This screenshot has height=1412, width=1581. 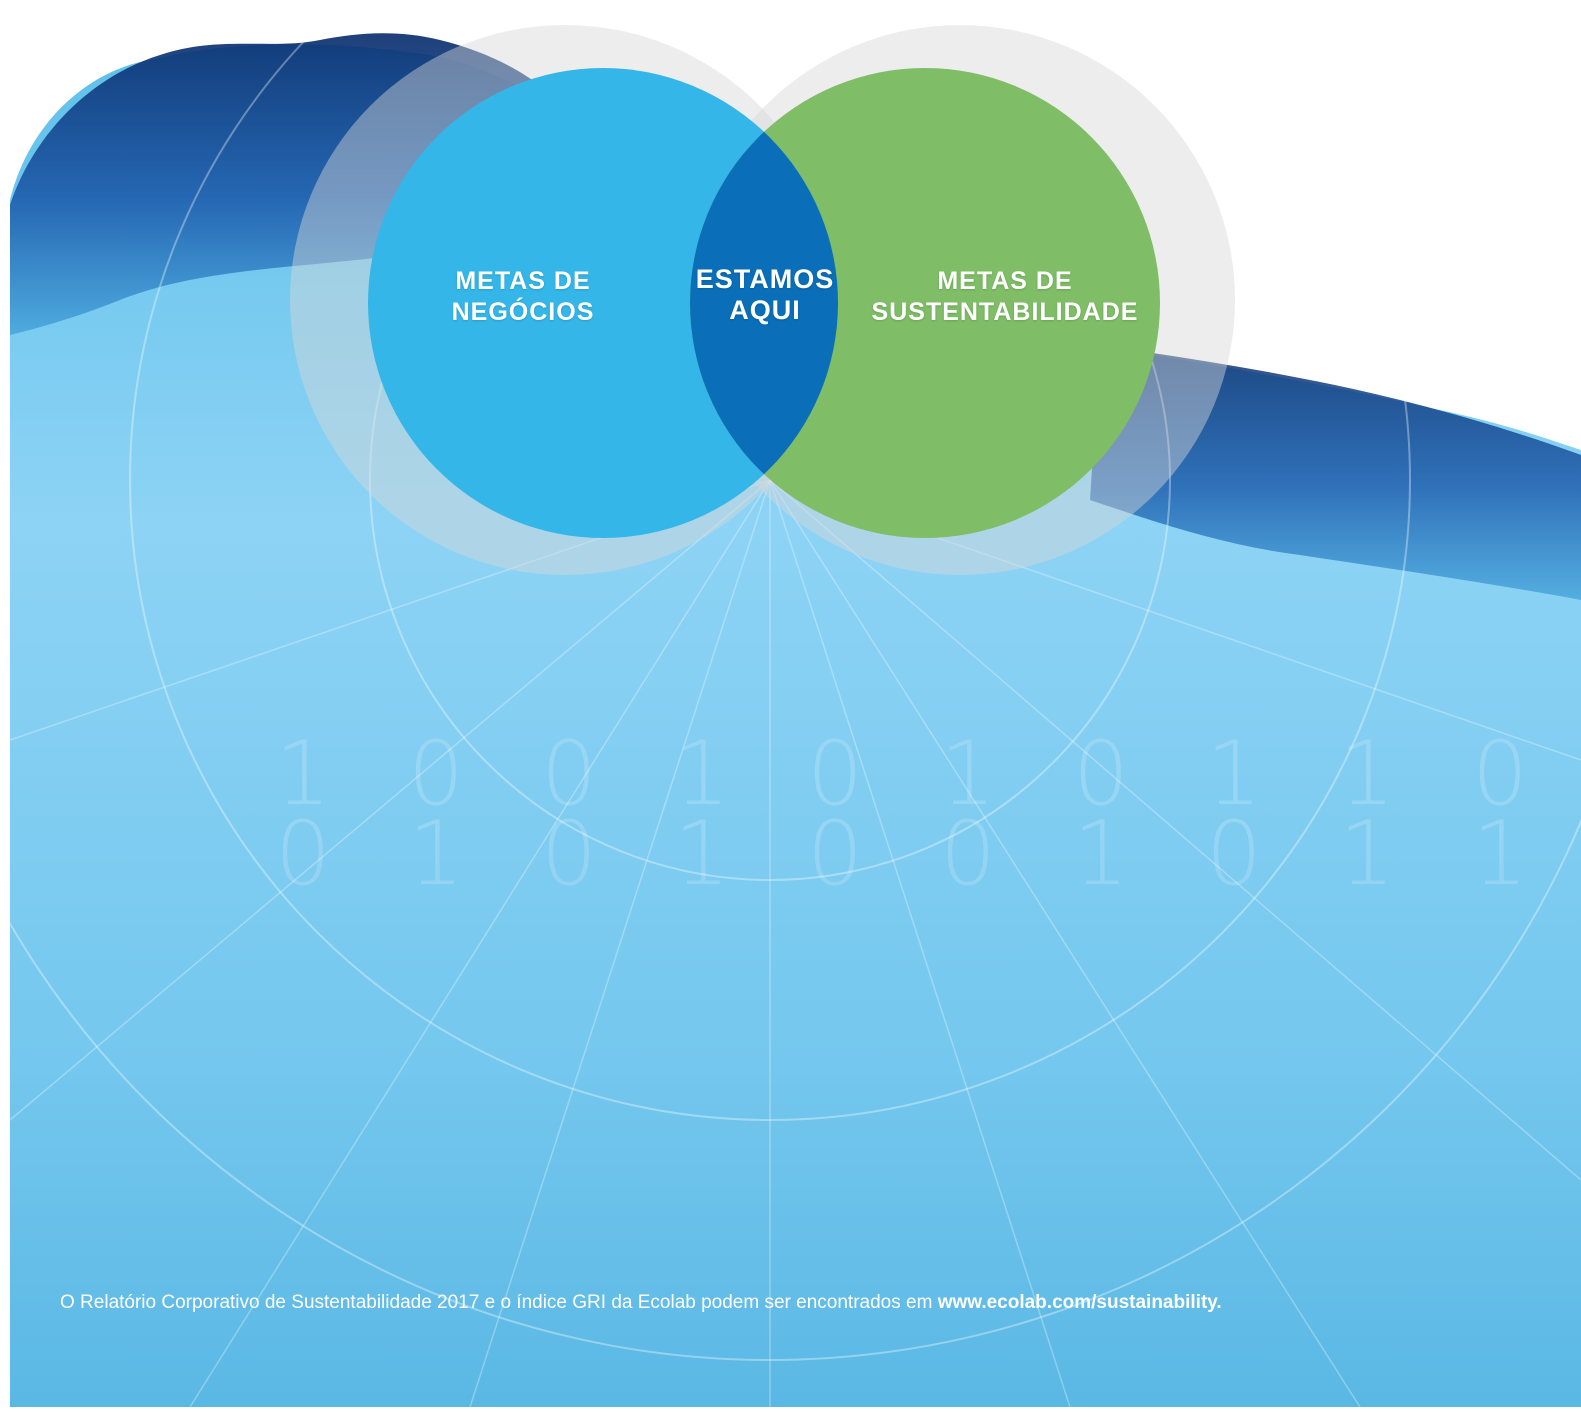 I want to click on sustainability-link: www.ecolab.com/sustainability., so click(x=1079, y=1302).